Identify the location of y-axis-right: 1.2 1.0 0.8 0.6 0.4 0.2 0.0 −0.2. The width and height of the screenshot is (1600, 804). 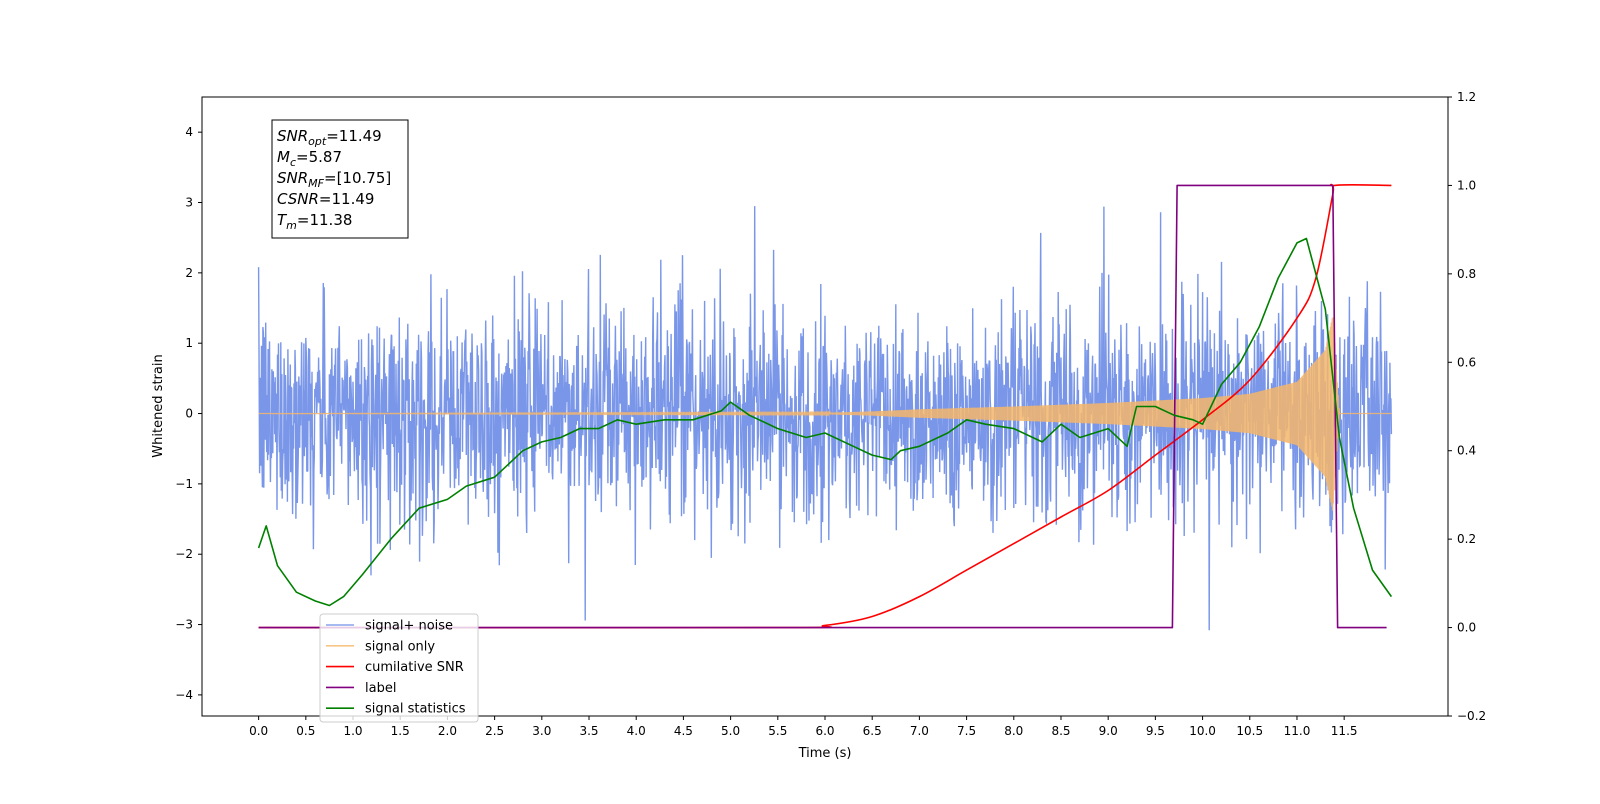
(1467, 406).